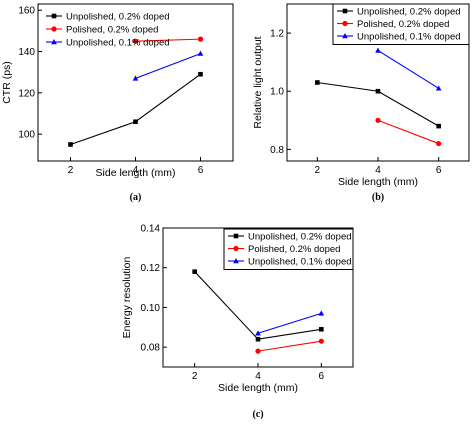  I want to click on y-tick-label: 160, so click(26, 11).